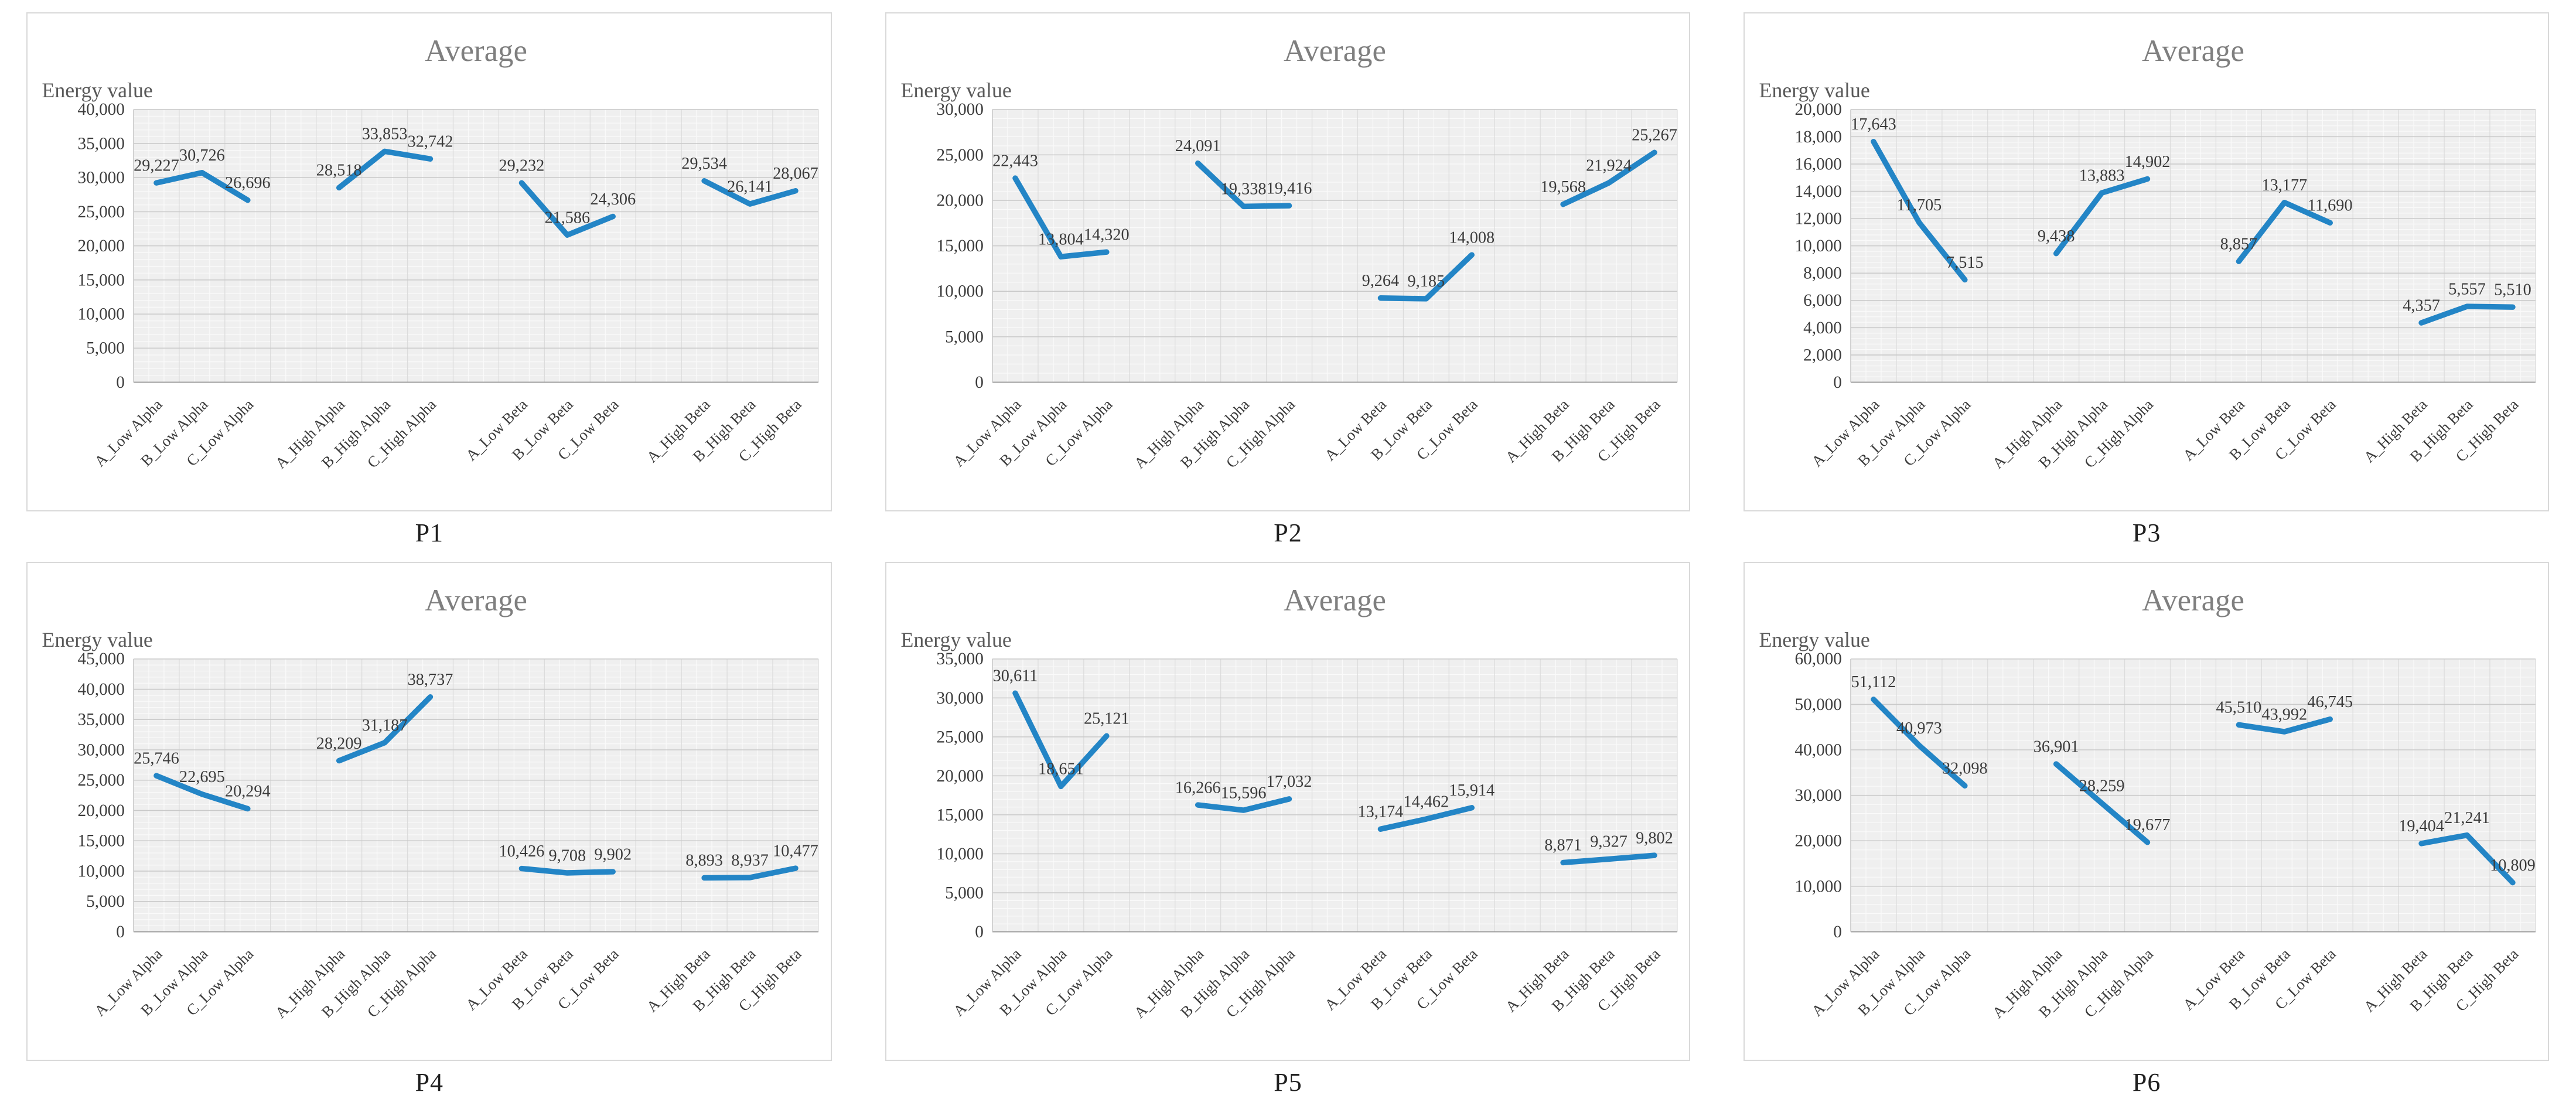 Image resolution: width=2576 pixels, height=1099 pixels. What do you see at coordinates (2285, 714) in the screenshot?
I see `data-label: 43,992` at bounding box center [2285, 714].